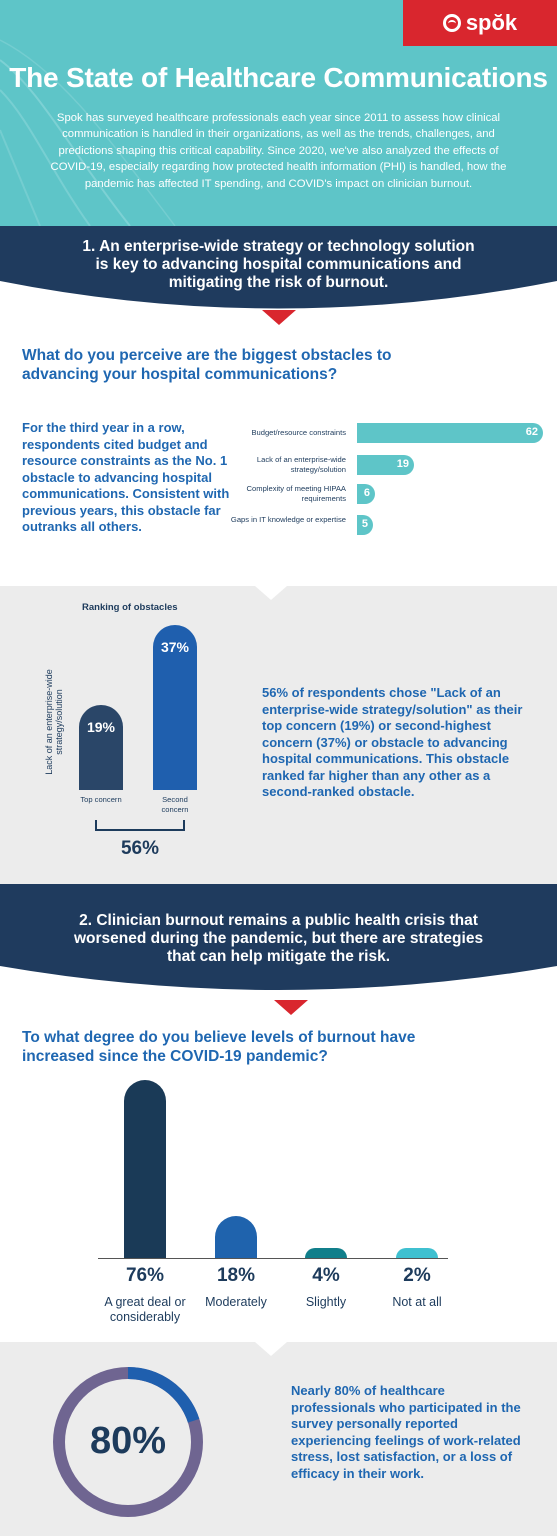 This screenshot has height=1536, width=557. I want to click on obstacle-label: Budget/resource constraints, so click(298, 432).